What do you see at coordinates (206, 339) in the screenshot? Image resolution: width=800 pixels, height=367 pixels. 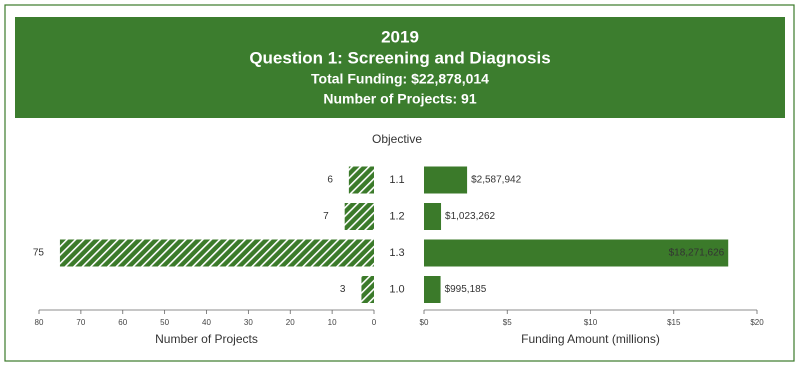 I see `axis-title: Number of Projects` at bounding box center [206, 339].